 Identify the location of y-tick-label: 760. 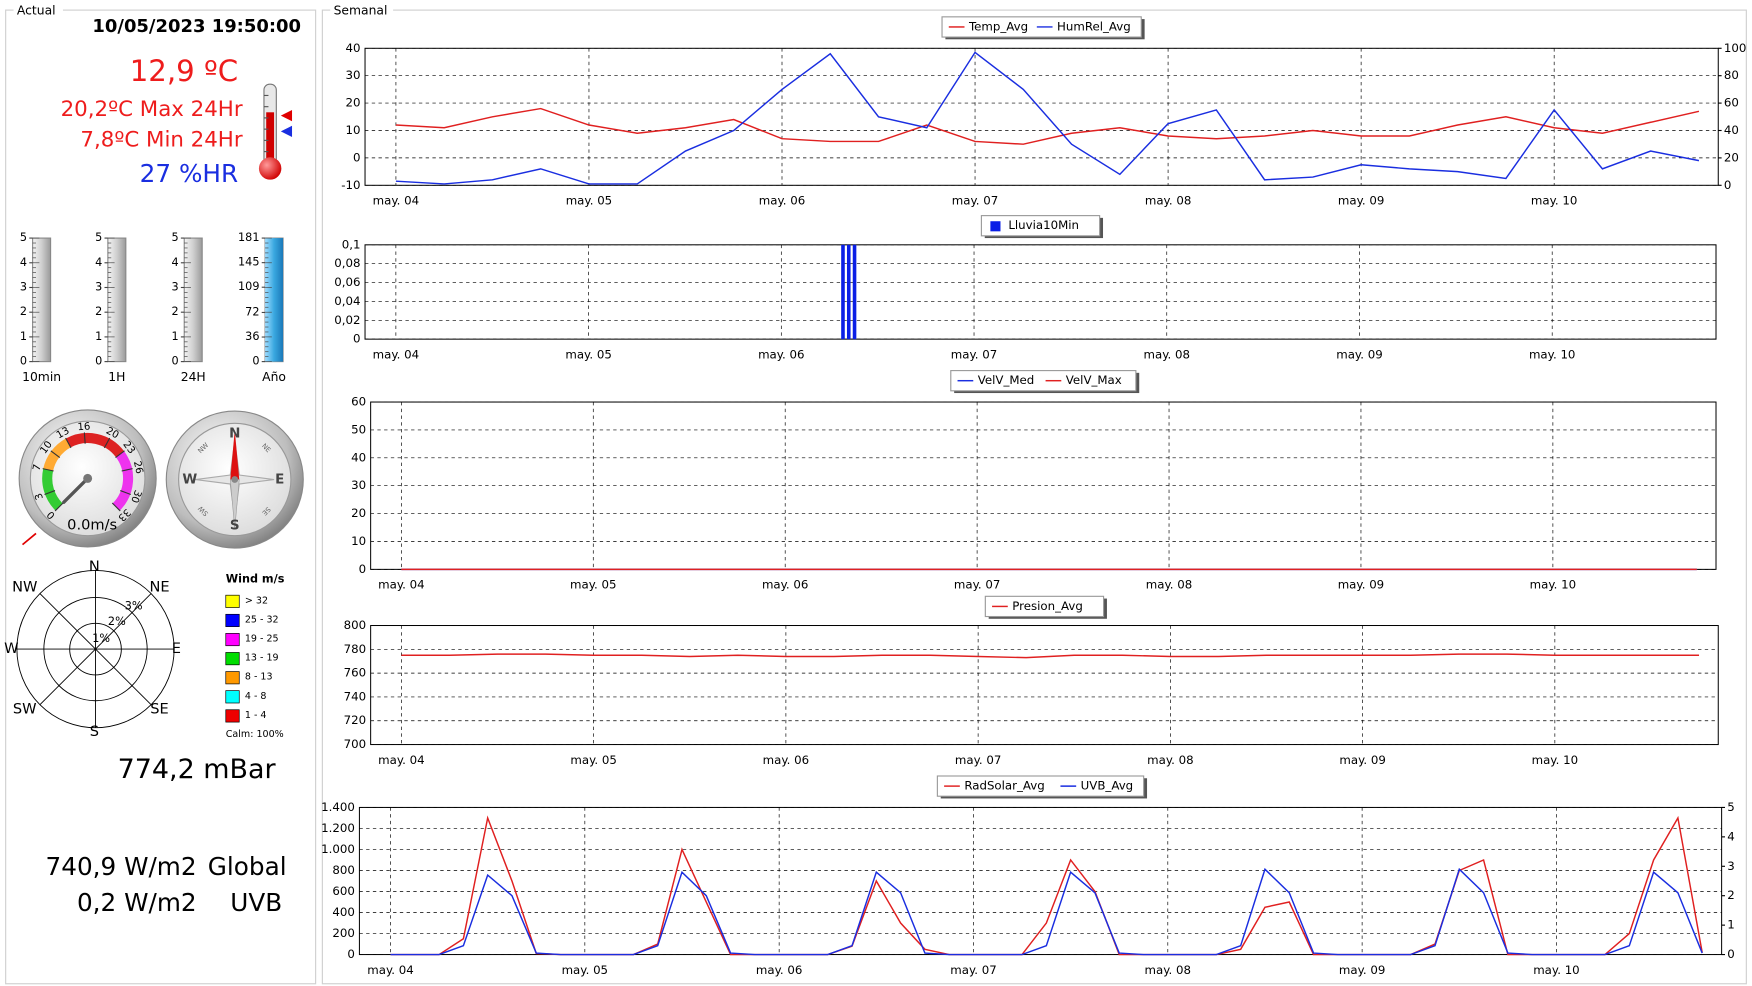
(355, 673).